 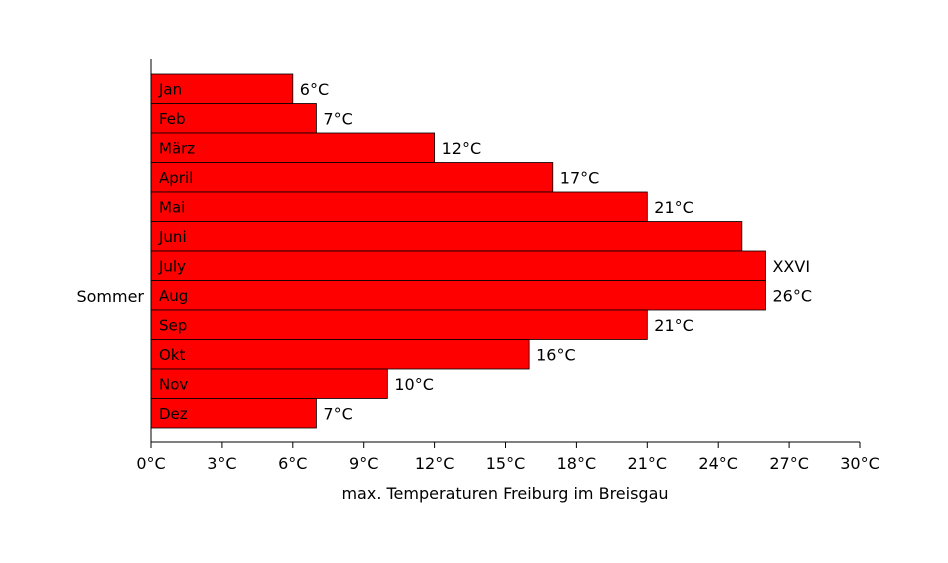 What do you see at coordinates (172, 266) in the screenshot?
I see `category-label-6: July` at bounding box center [172, 266].